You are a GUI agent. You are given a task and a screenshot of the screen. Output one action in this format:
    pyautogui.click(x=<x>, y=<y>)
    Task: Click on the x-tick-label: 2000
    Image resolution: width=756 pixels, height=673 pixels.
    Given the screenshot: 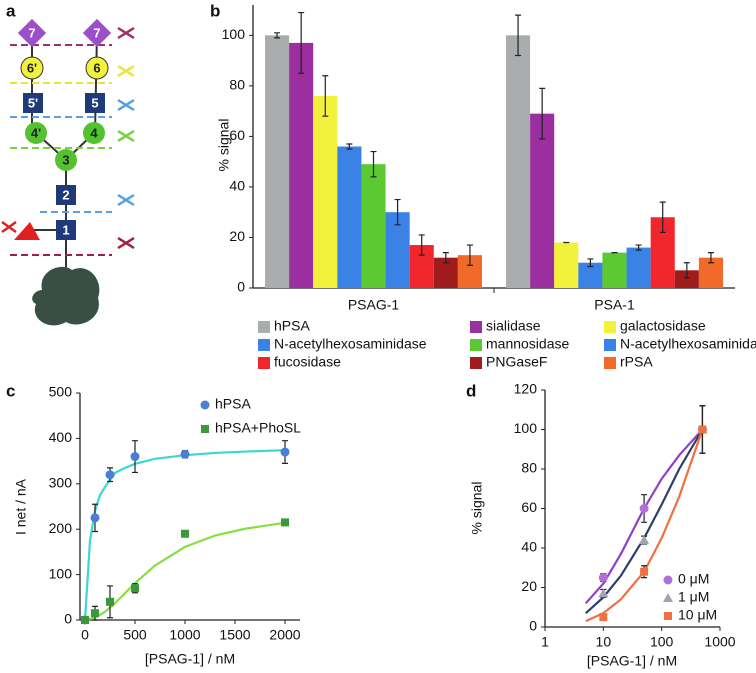 What is the action you would take?
    pyautogui.click(x=284, y=635)
    